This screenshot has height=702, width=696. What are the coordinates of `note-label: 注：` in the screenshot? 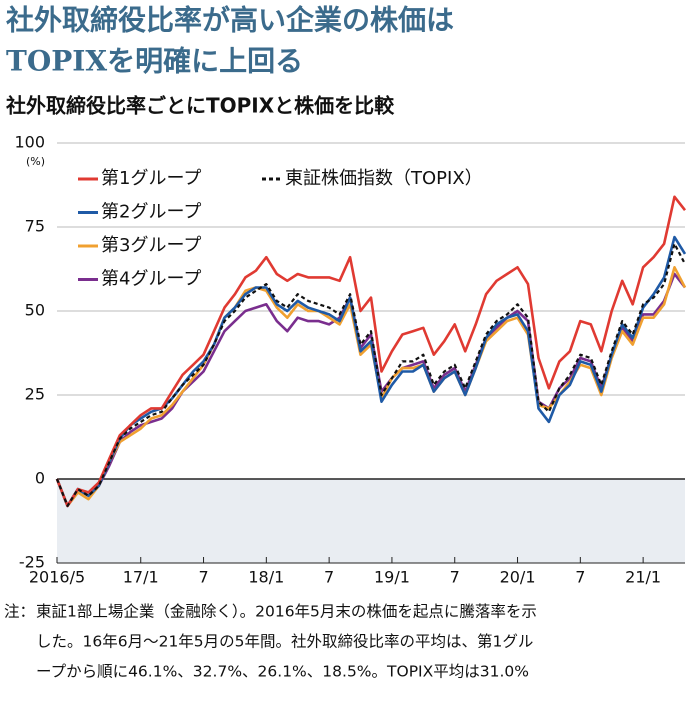 It's located at (19, 612).